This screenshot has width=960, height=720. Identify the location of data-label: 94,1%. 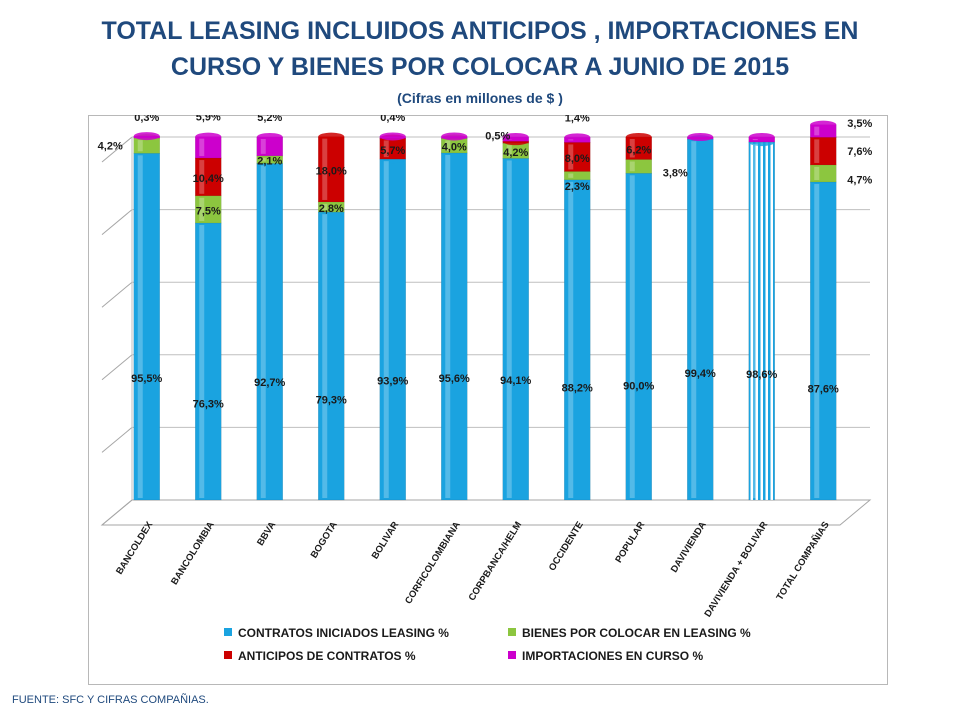
(515, 381).